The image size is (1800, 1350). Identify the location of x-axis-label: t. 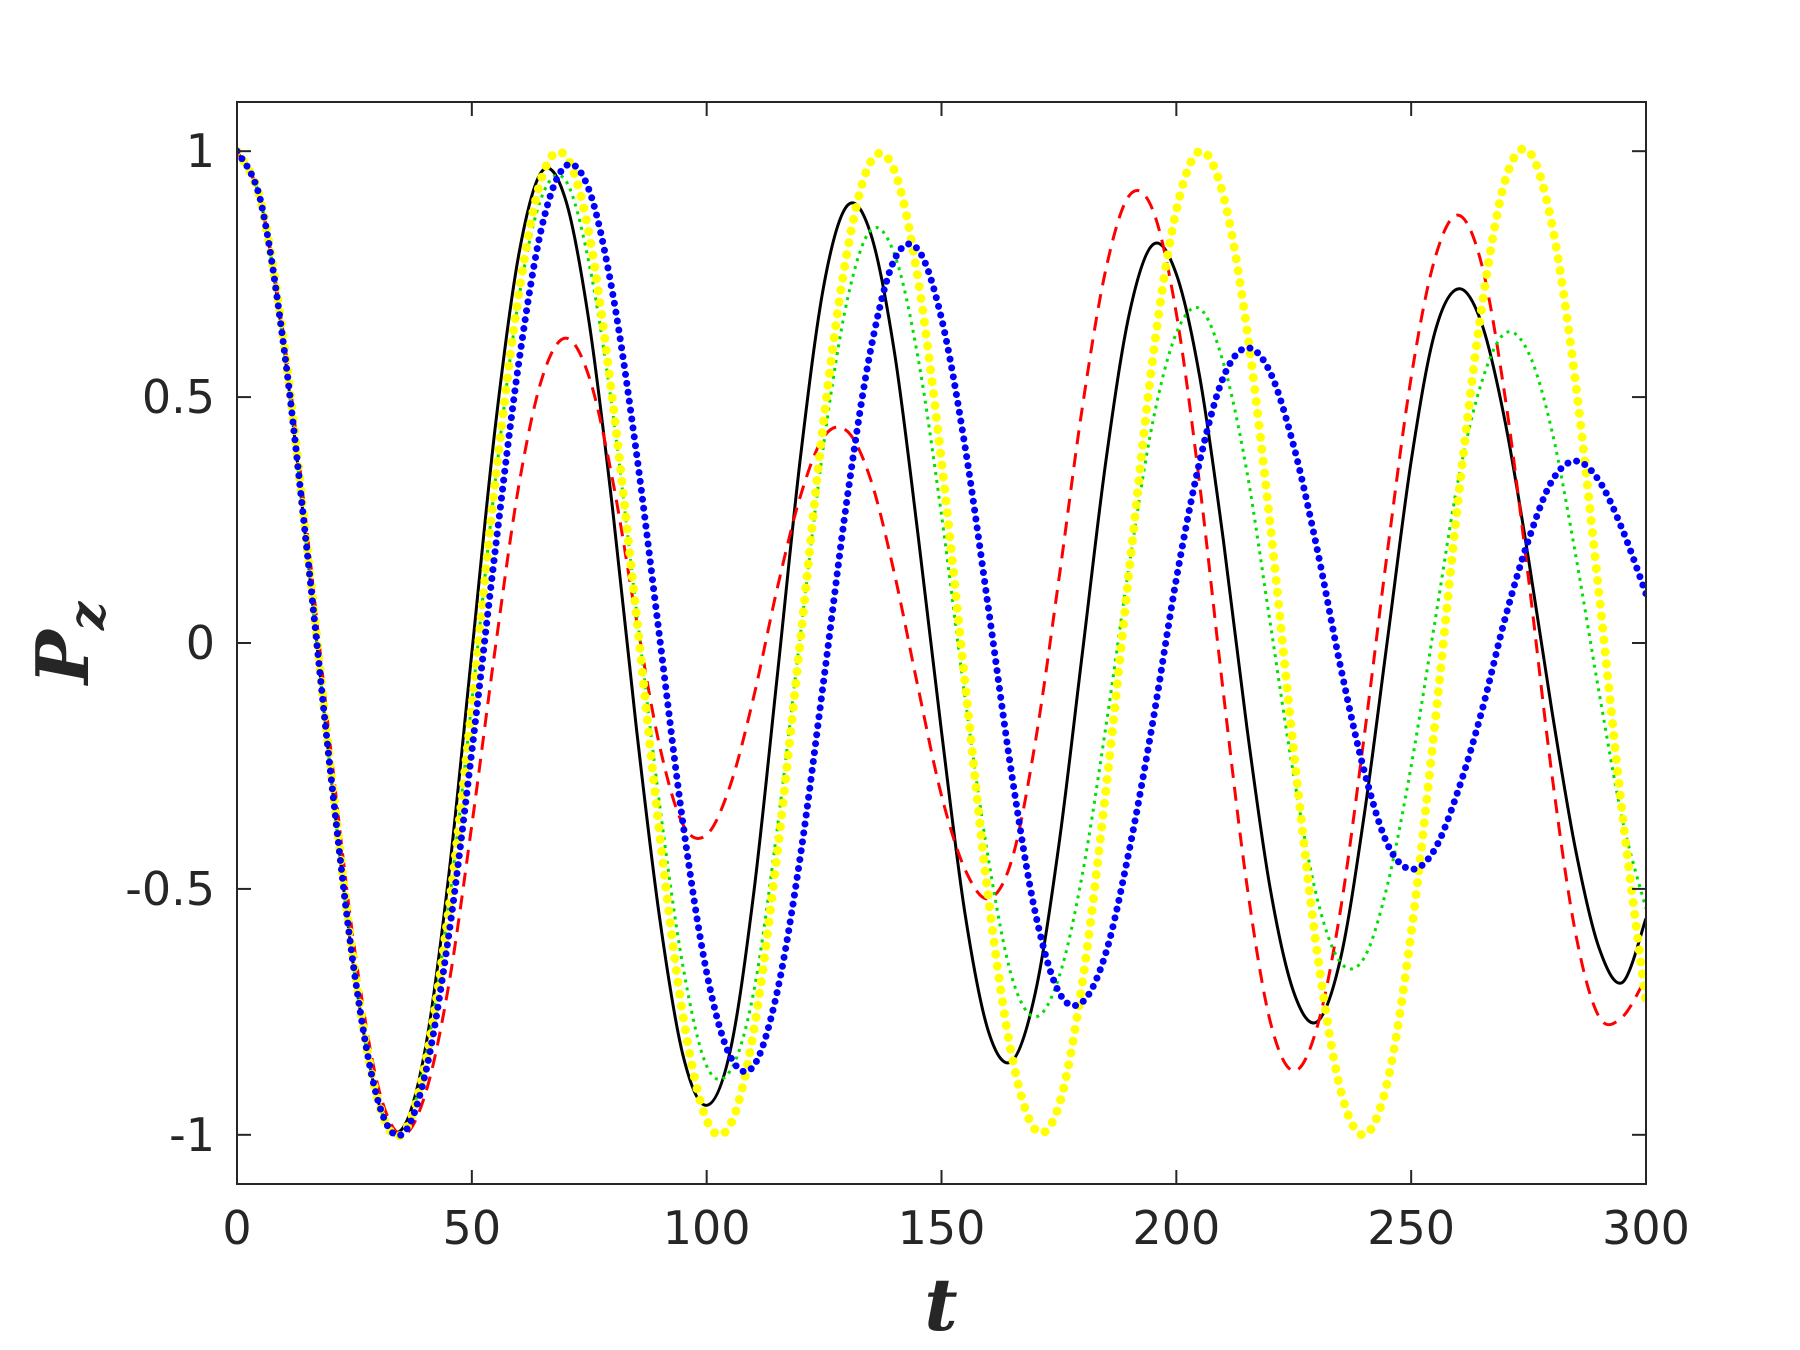
(940, 1304).